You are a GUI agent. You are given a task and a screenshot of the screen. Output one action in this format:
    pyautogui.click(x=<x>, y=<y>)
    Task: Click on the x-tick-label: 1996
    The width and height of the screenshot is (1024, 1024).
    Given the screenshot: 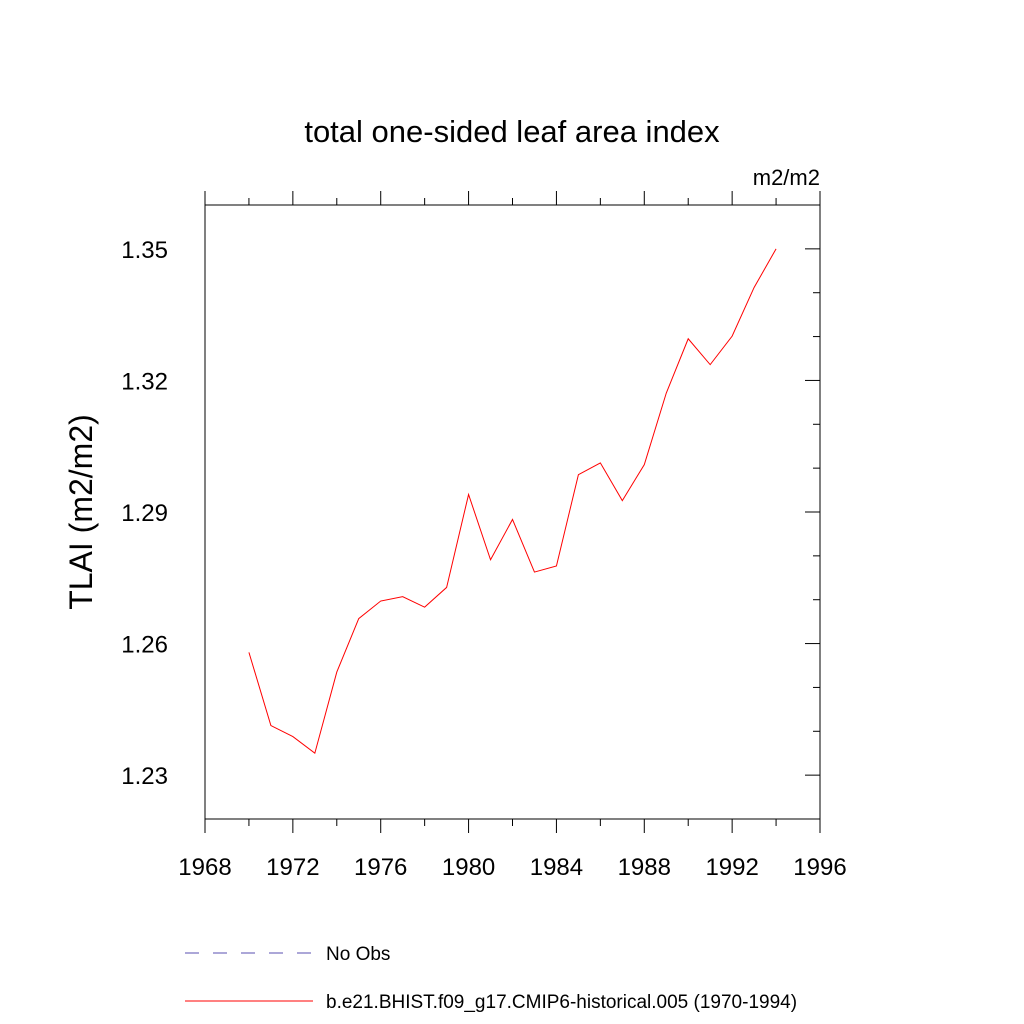 What is the action you would take?
    pyautogui.click(x=819, y=867)
    